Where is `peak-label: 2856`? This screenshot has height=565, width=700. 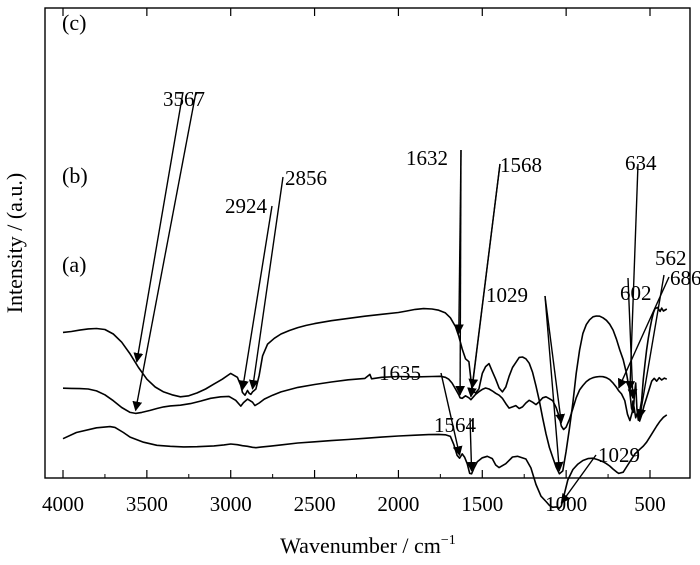 peak-label: 2856 is located at coordinates (306, 178).